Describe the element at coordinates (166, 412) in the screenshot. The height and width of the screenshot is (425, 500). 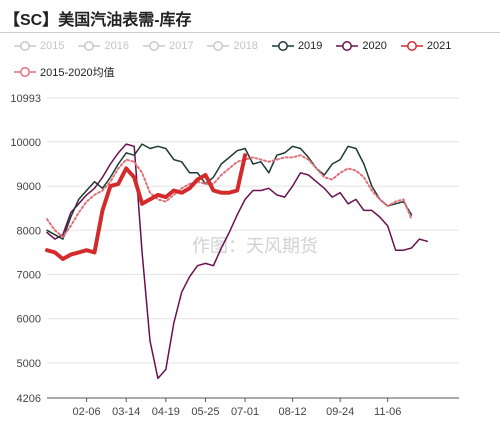
I see `x-tick-label: 04-19` at that location.